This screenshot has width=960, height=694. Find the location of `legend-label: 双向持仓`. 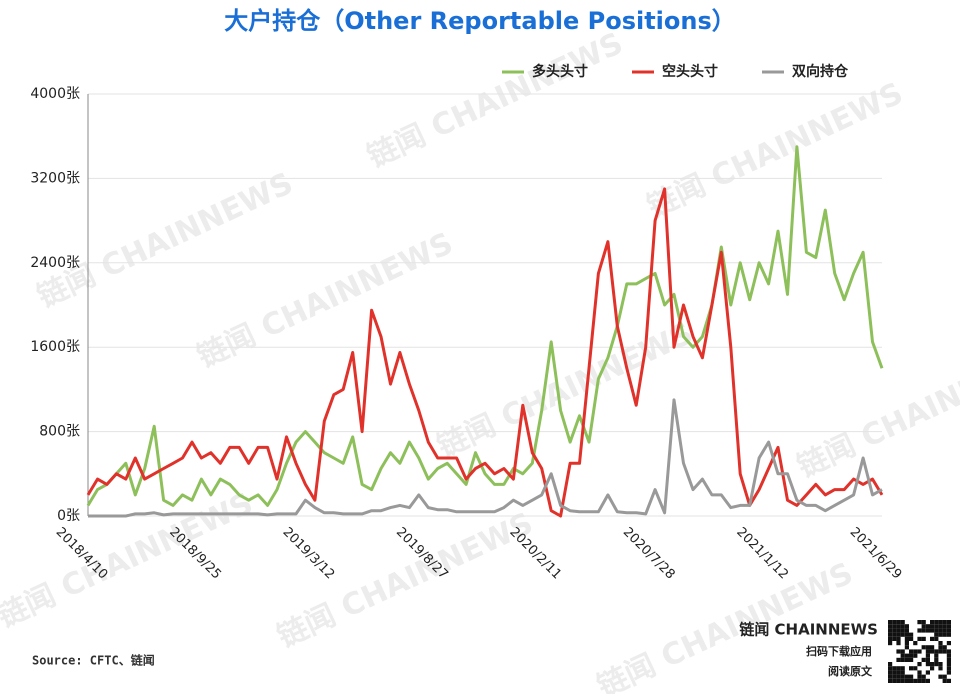

legend-label: 双向持仓 is located at coordinates (820, 71).